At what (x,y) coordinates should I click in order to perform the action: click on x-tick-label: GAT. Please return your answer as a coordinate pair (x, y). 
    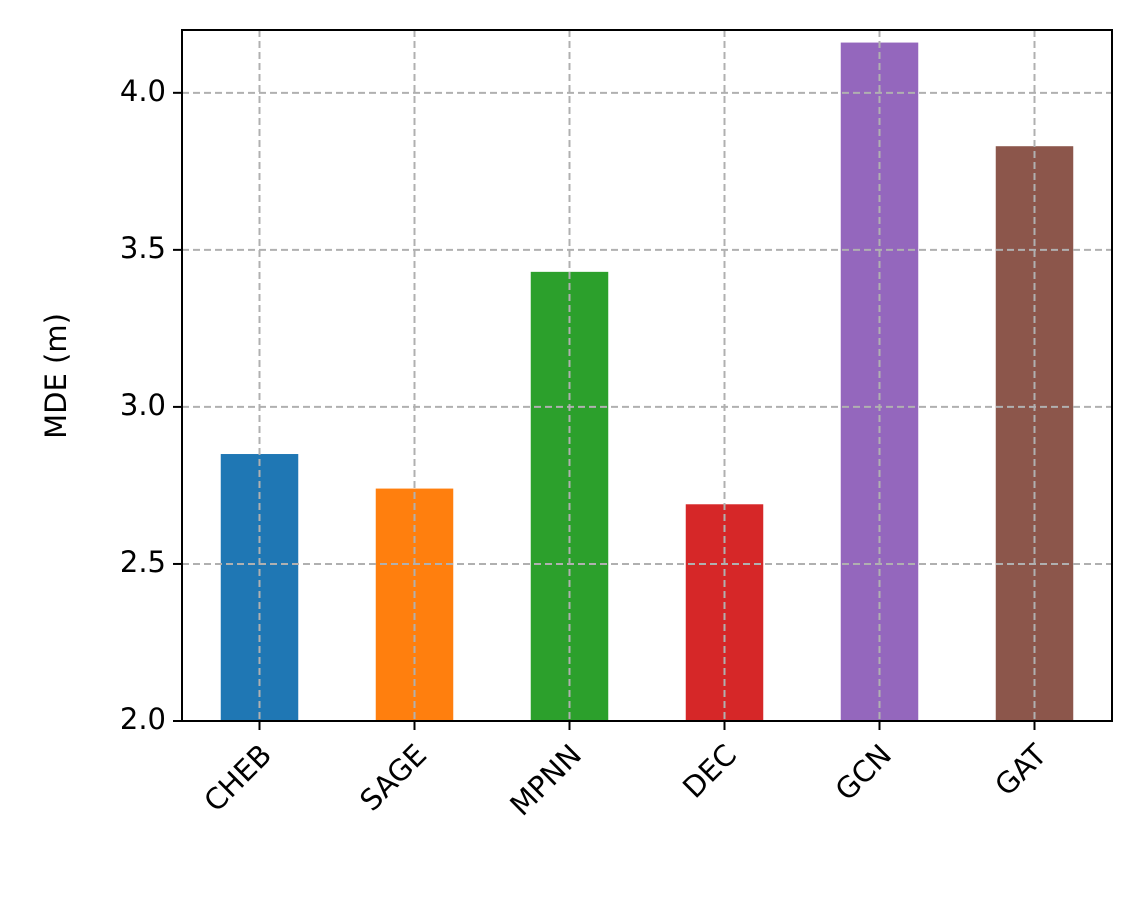
    Looking at the image, I should click on (1020, 769).